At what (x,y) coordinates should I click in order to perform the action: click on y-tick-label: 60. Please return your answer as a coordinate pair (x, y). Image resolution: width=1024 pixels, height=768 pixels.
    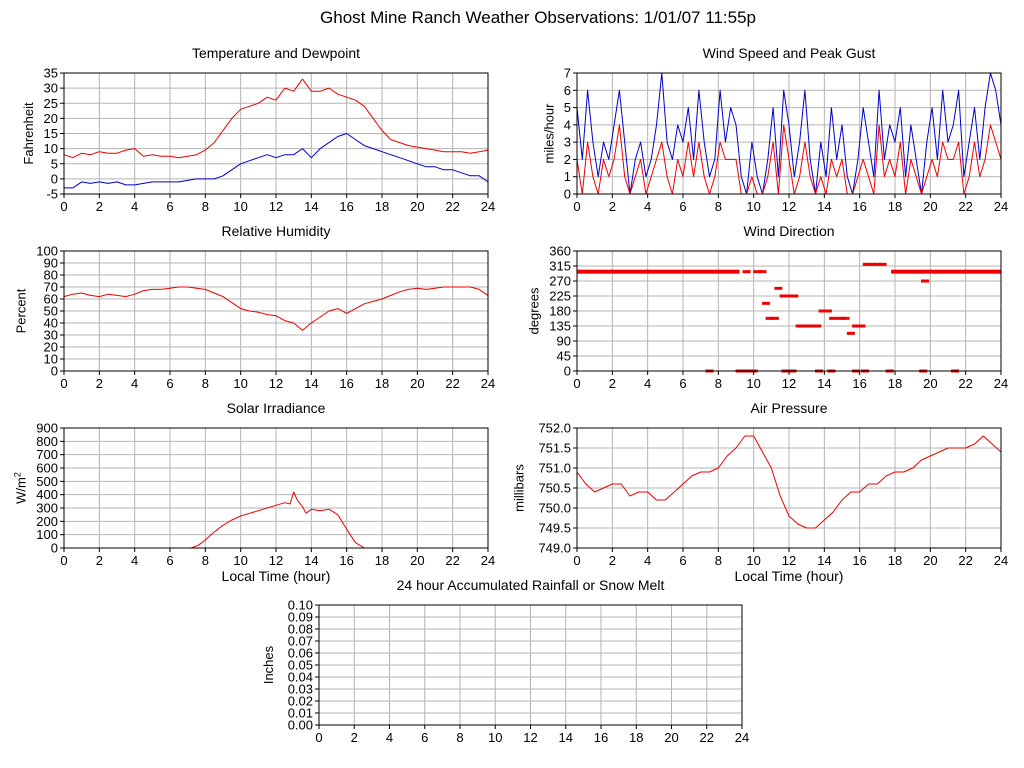
    Looking at the image, I should click on (51, 299).